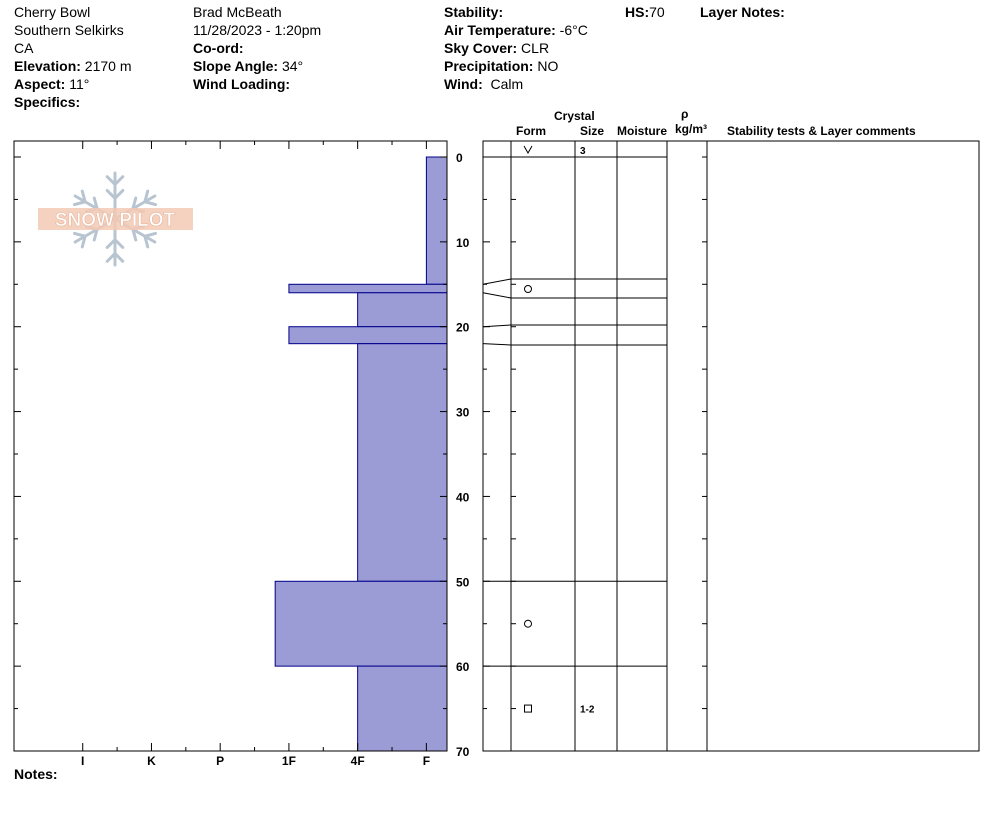  What do you see at coordinates (40, 84) in the screenshot?
I see `aspect-label: Aspect:` at bounding box center [40, 84].